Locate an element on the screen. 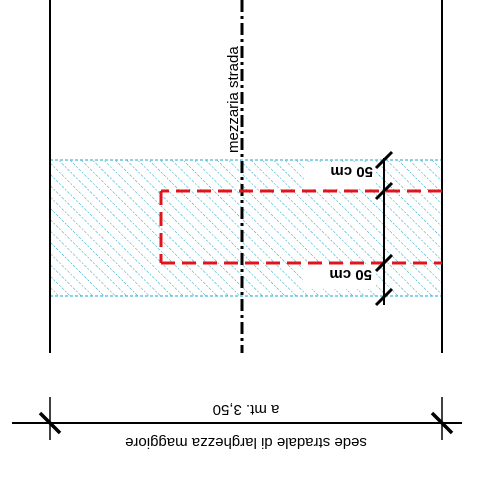 The image size is (477, 499). road-width-caption: sede stradale di larghezza maggiore is located at coordinates (246, 442).